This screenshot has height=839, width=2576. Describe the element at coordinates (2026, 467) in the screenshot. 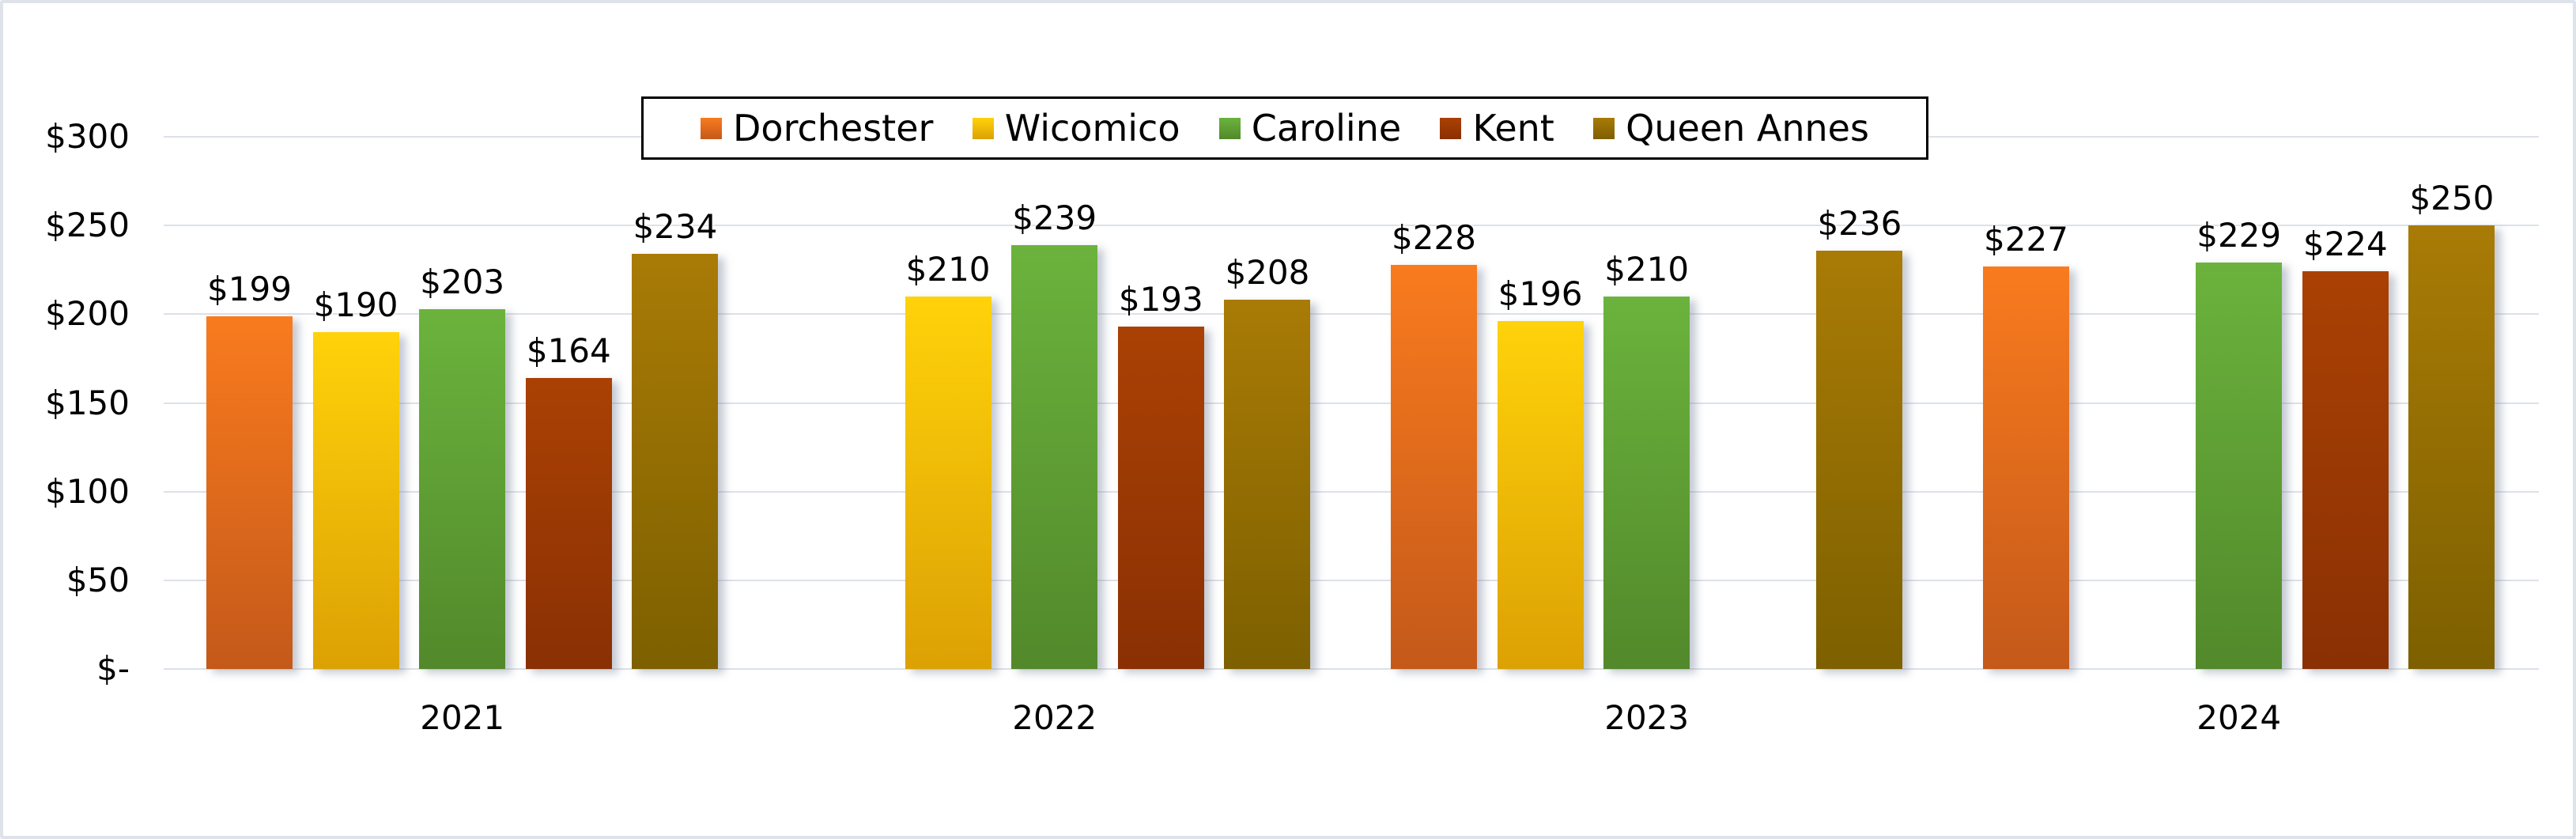

I see `bar-dorchester-2024` at that location.